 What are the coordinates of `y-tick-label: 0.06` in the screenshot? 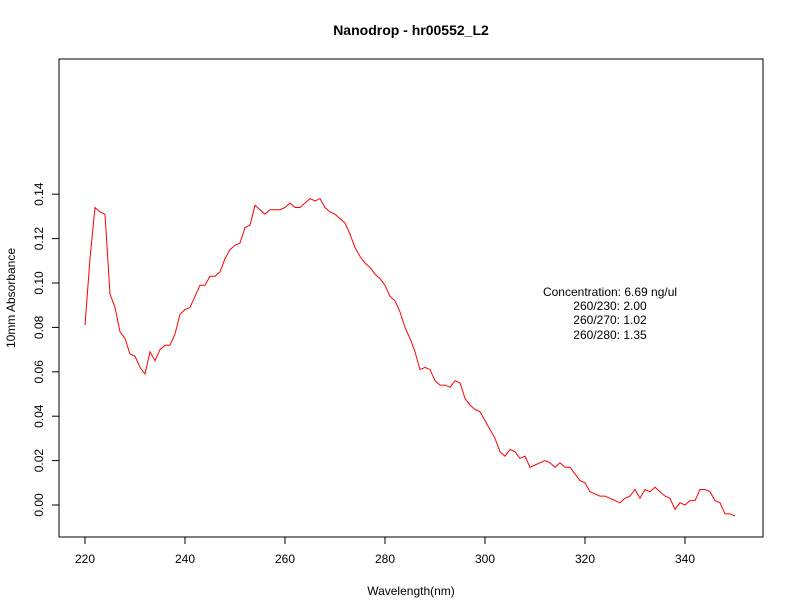 It's located at (39, 372).